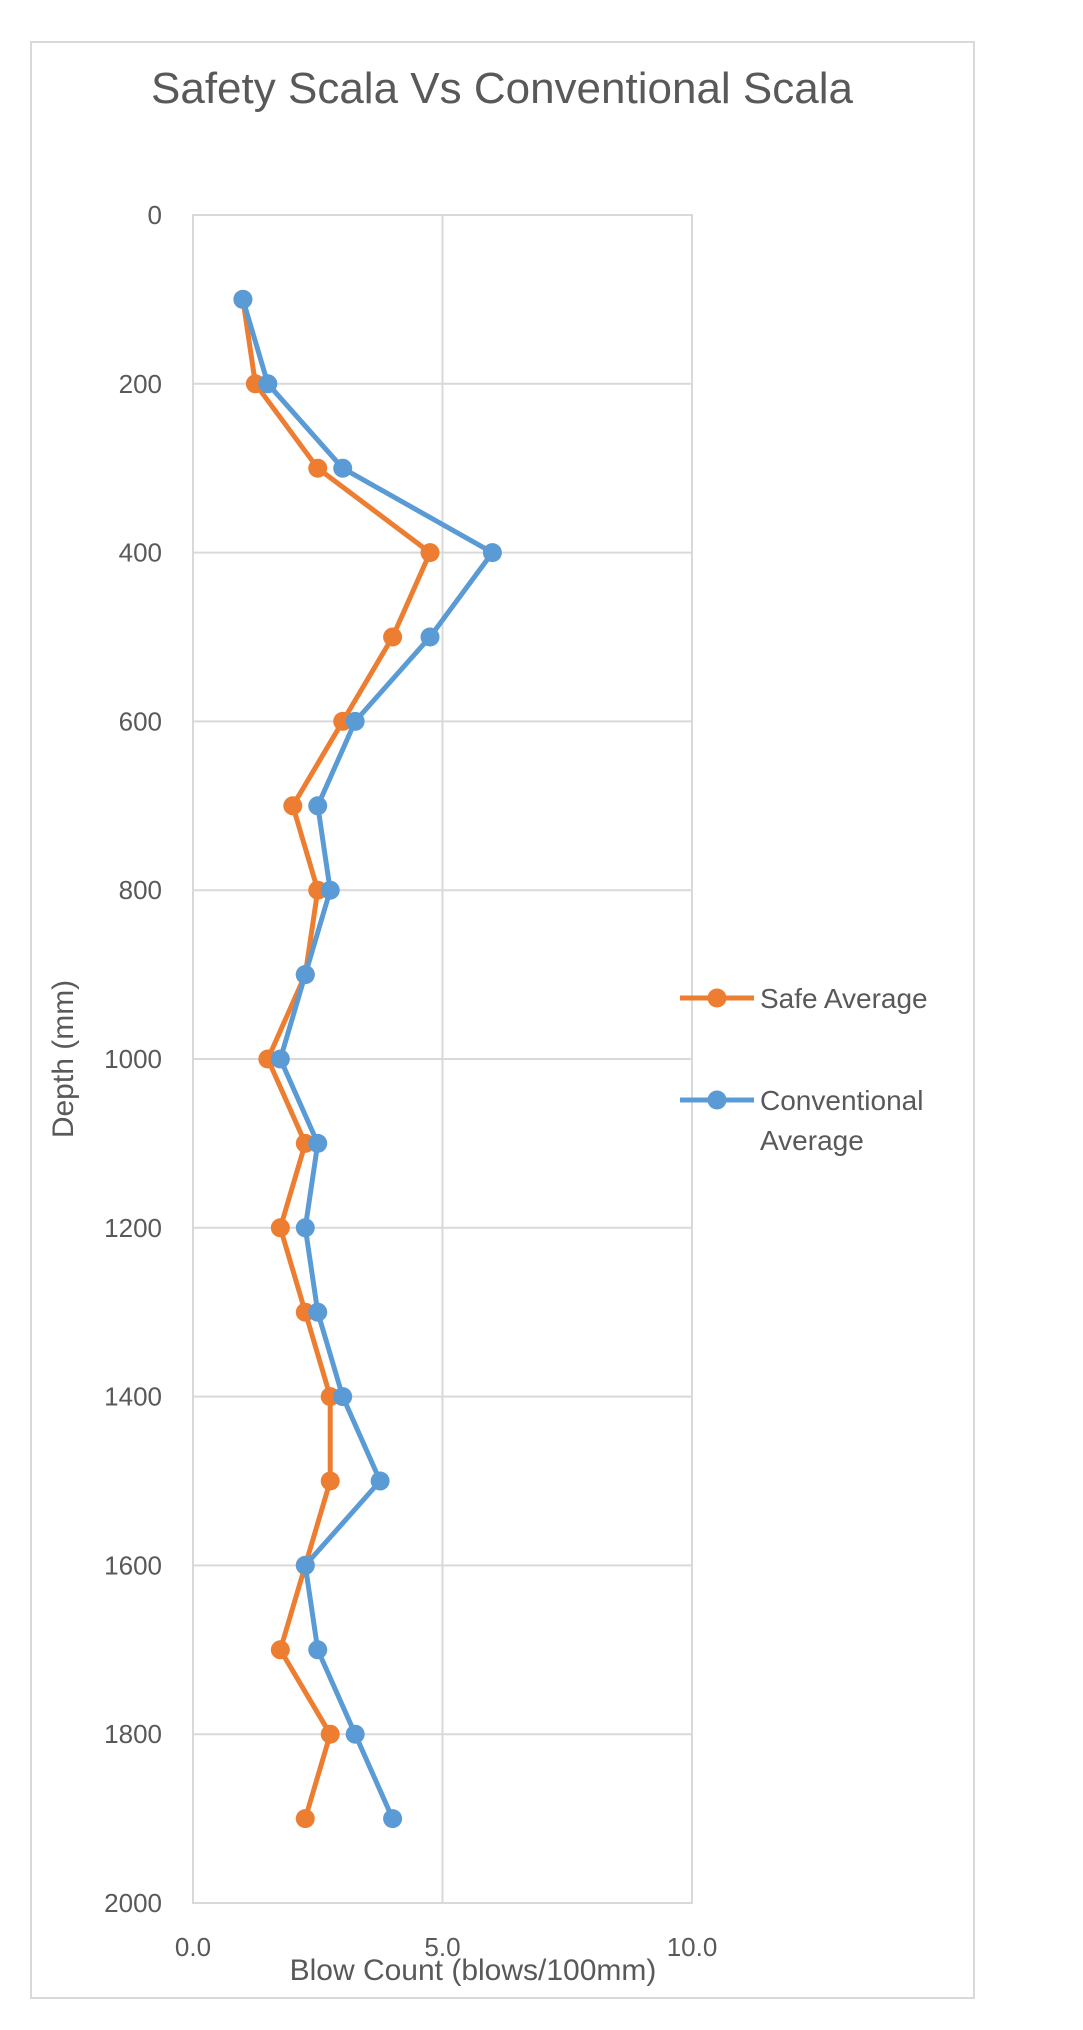 This screenshot has height=2030, width=1083. What do you see at coordinates (804, 1069) in the screenshot?
I see `legend: Safe Average Conventional Average` at bounding box center [804, 1069].